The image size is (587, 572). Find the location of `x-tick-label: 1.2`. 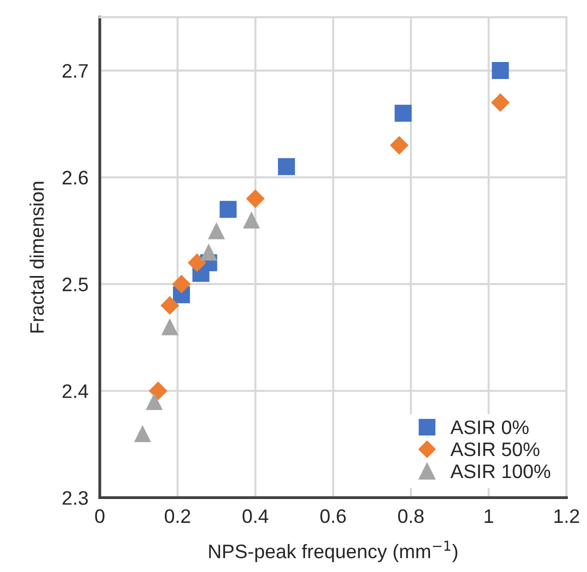

x-tick-label: 1.2 is located at coordinates (566, 516).